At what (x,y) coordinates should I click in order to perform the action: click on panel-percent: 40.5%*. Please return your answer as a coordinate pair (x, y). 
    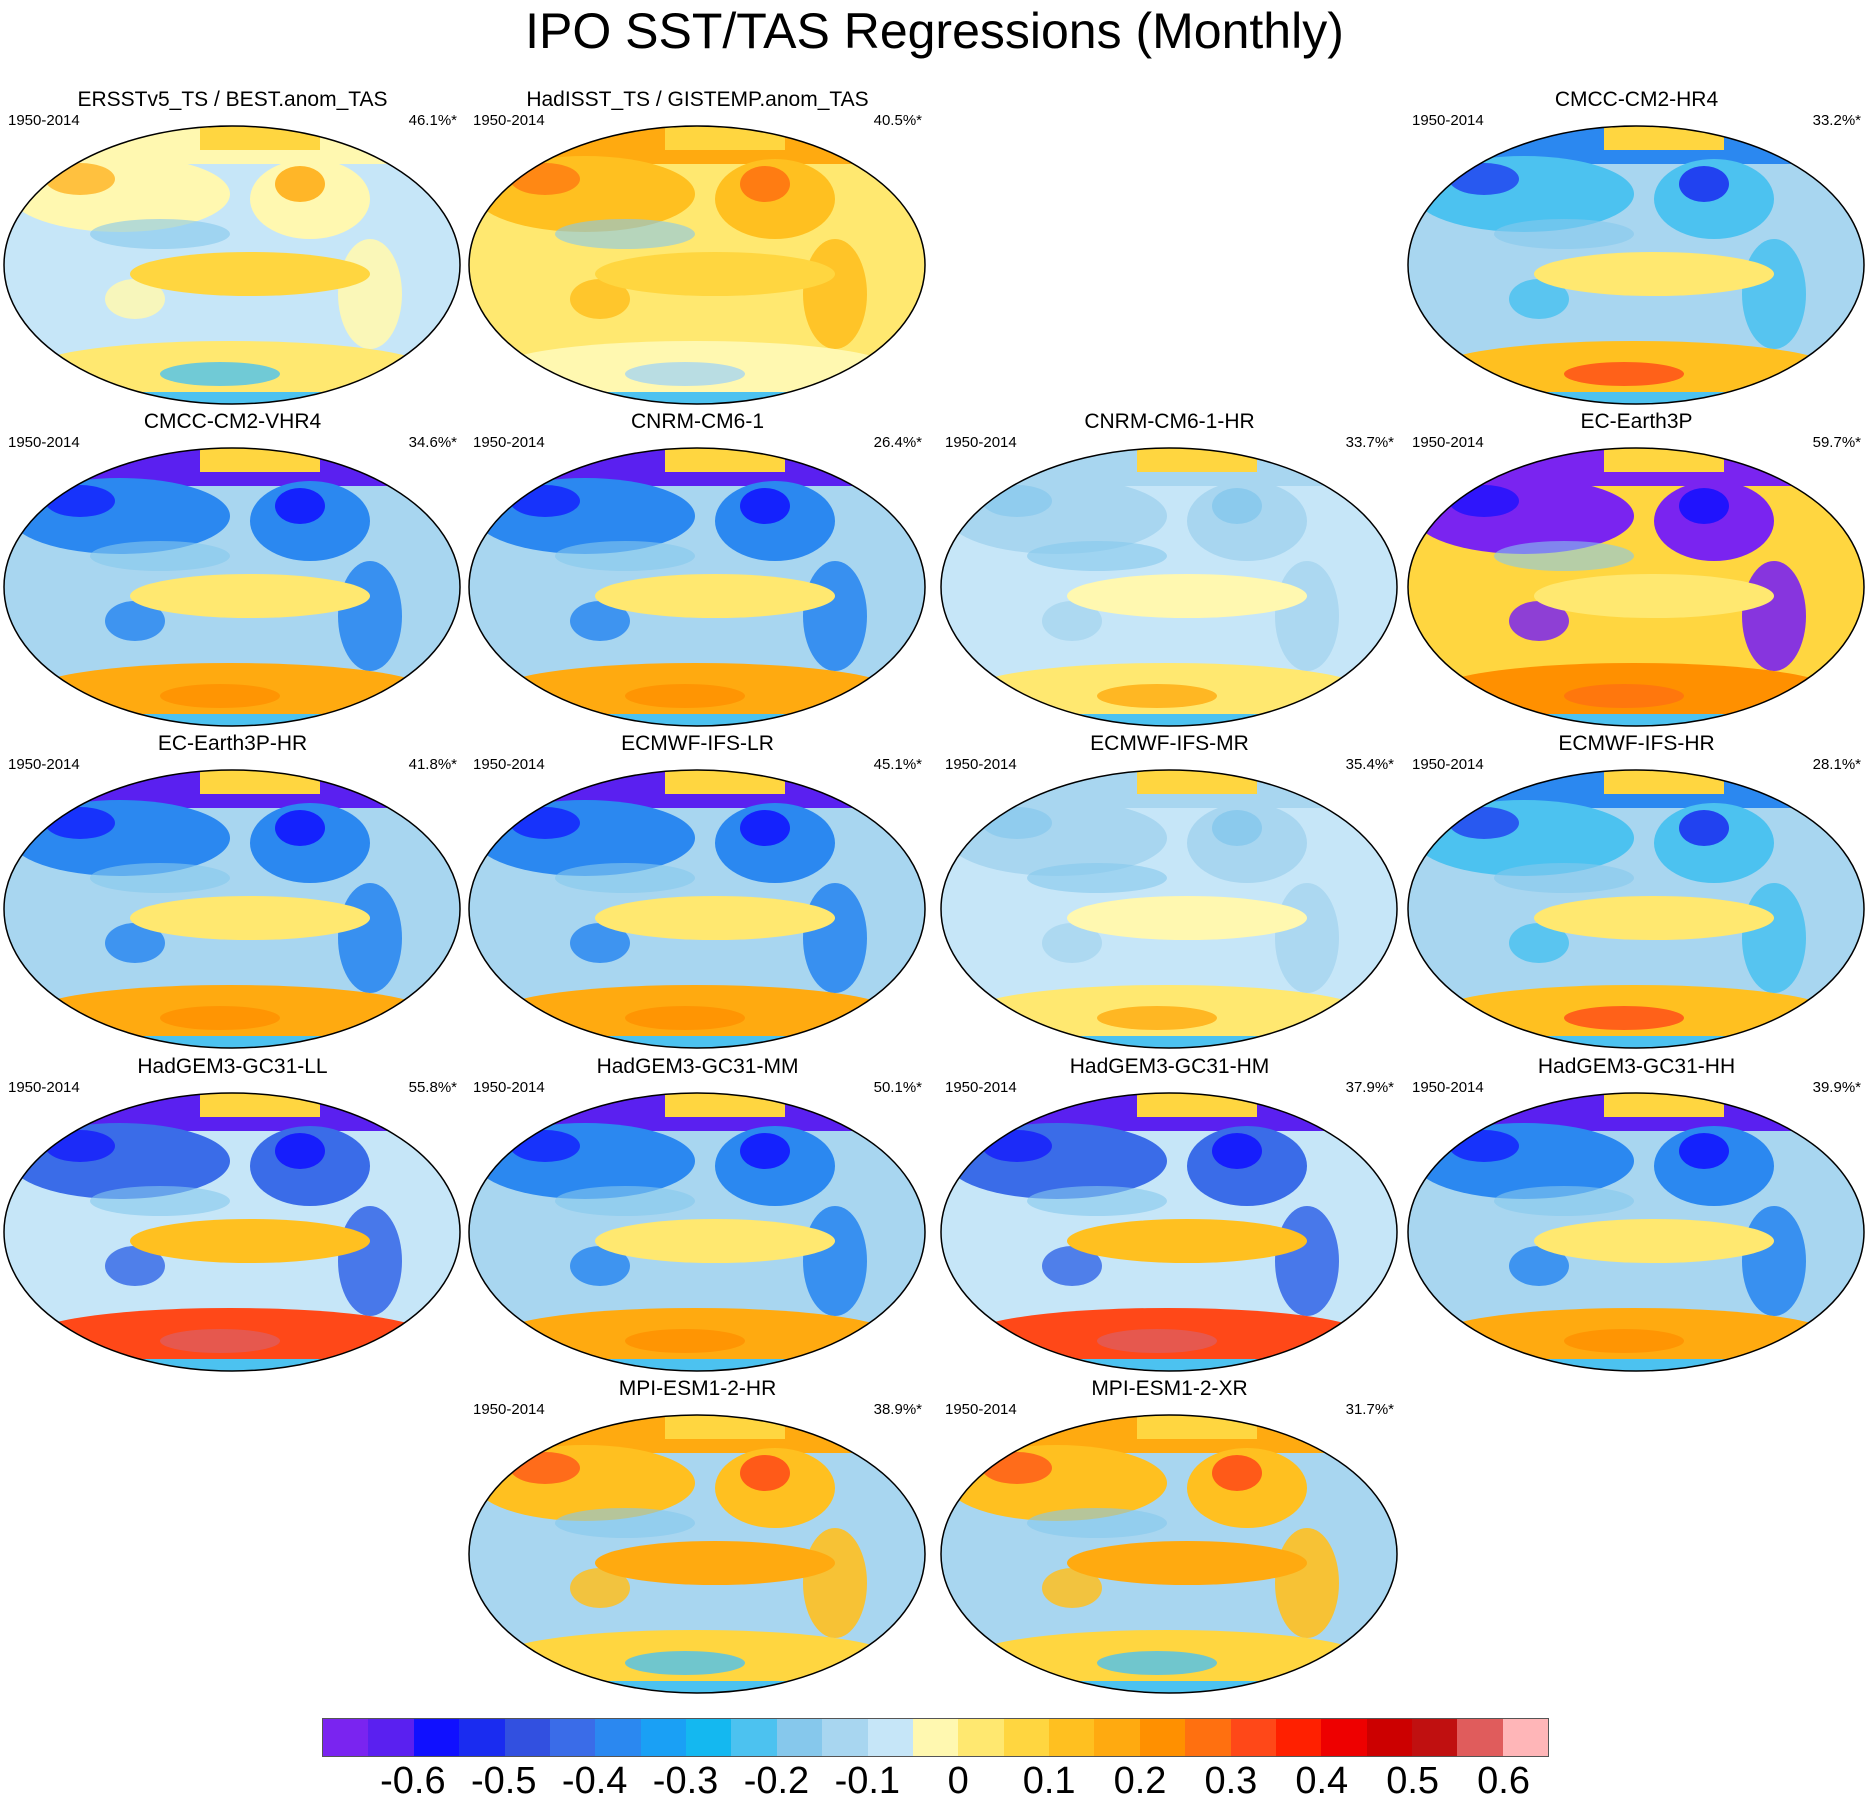
    Looking at the image, I should click on (897, 120).